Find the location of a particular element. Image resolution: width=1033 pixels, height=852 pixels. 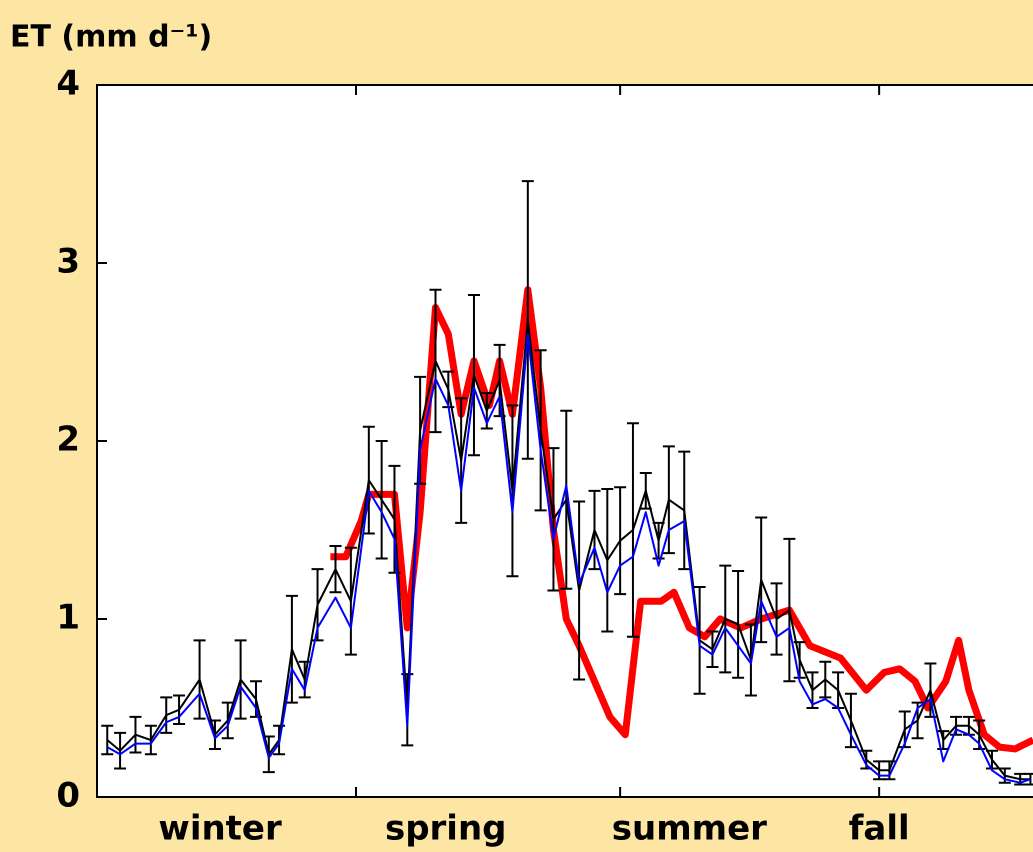

y-tick-label: 1 is located at coordinates (68, 618).